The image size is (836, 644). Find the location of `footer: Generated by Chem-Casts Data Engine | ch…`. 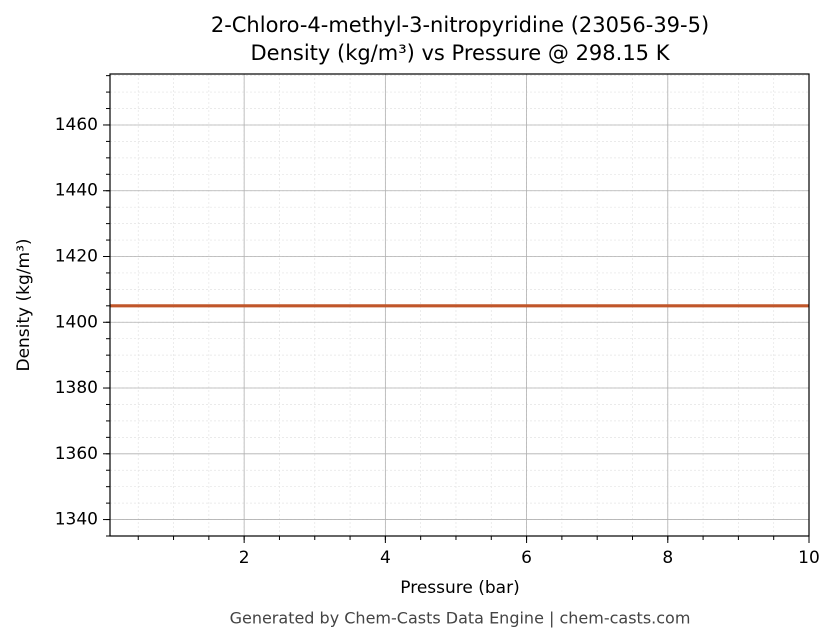

footer: Generated by Chem-Casts Data Engine | ch… is located at coordinates (460, 618).